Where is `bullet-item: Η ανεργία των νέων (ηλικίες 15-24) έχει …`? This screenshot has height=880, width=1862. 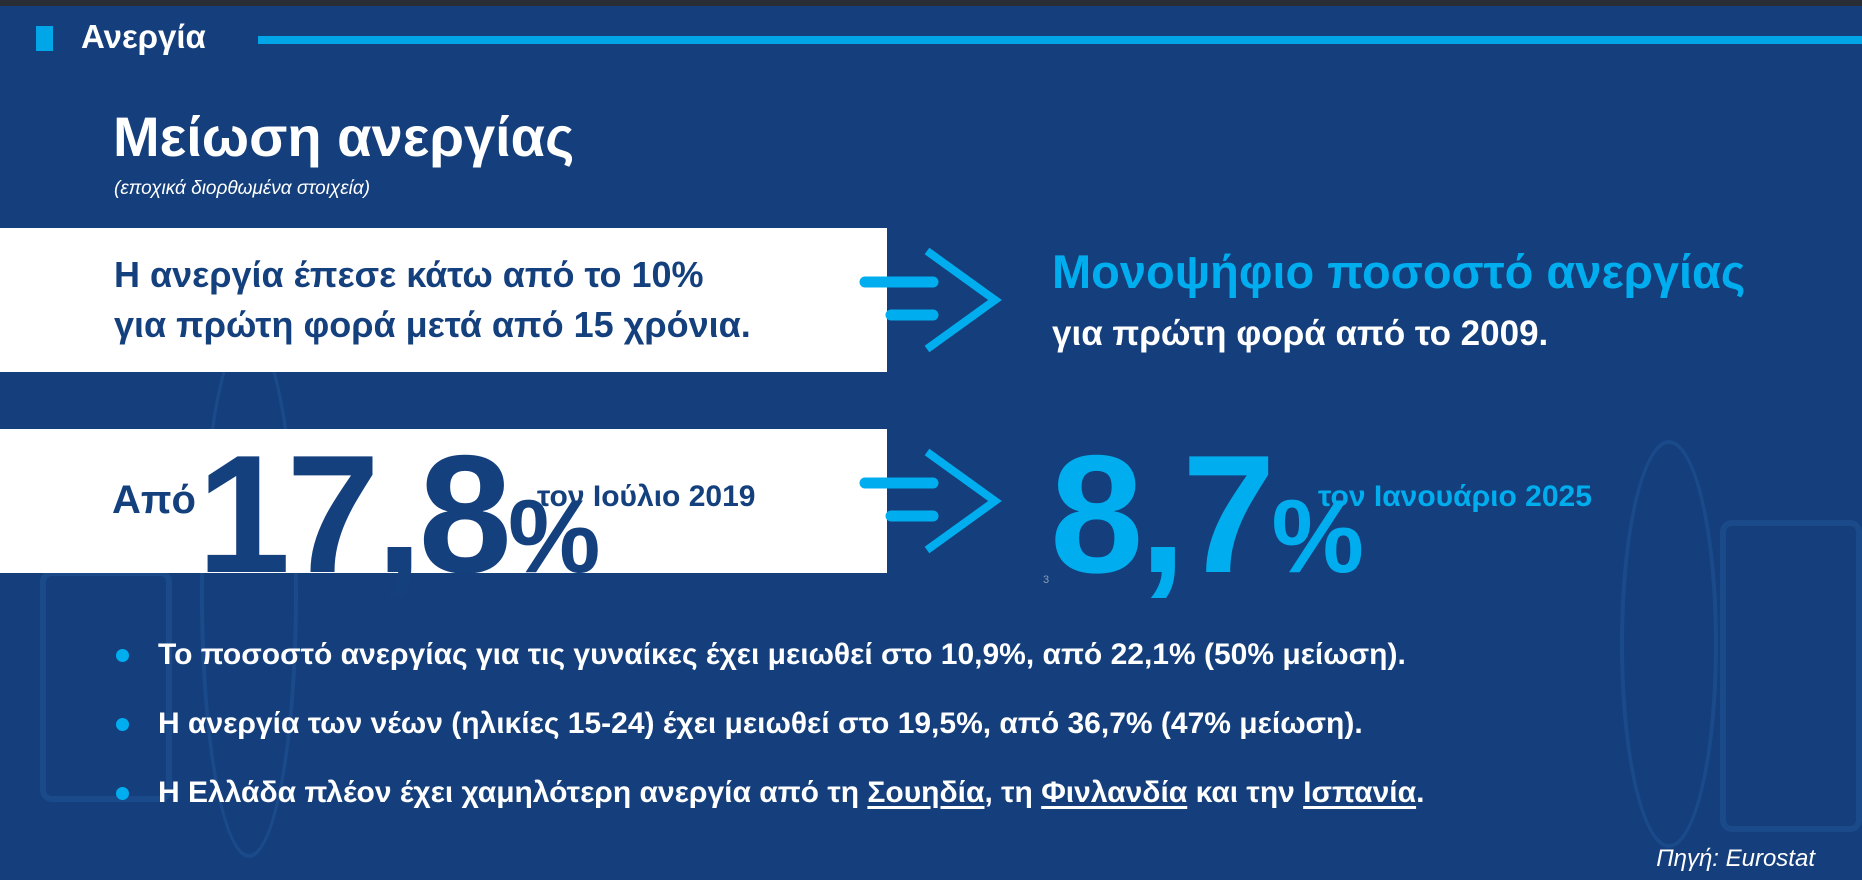
bullet-item: Η ανεργία των νέων (ηλικίες 15-24) έχει … is located at coordinates (739, 724).